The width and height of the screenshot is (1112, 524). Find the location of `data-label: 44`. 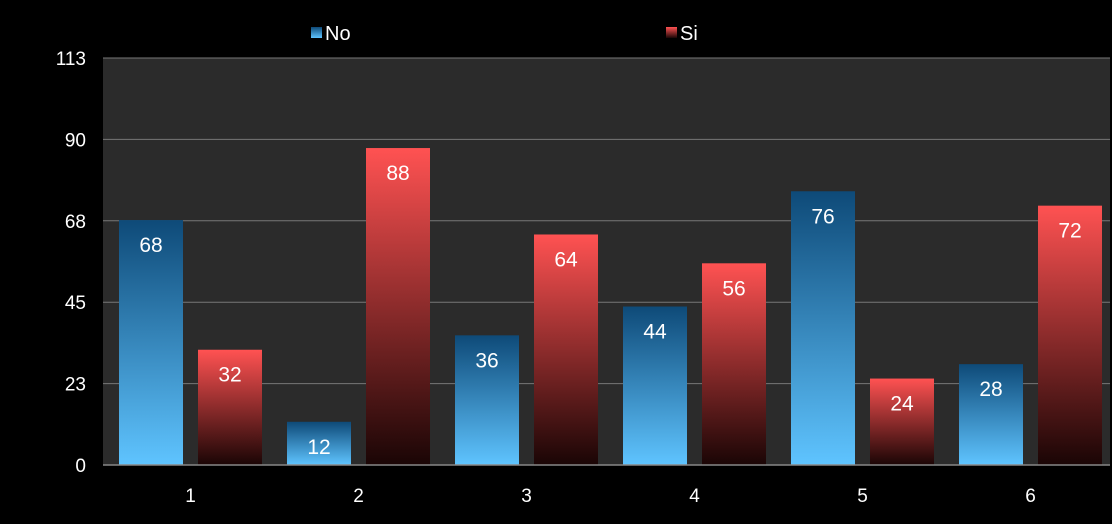

data-label: 44 is located at coordinates (655, 332).